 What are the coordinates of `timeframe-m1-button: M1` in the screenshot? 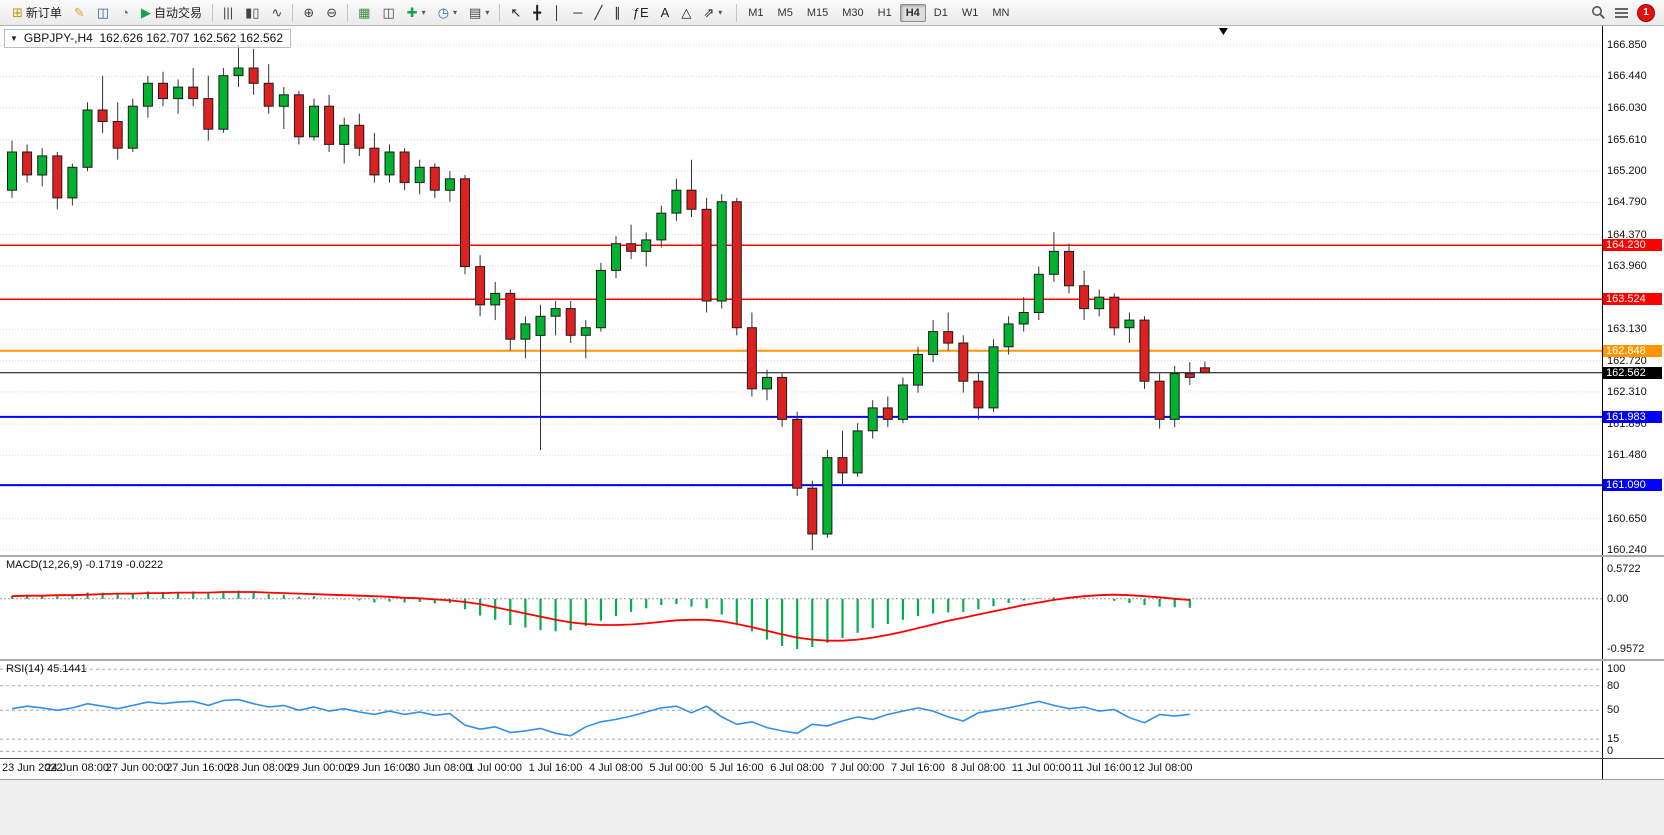 It's located at (756, 12).